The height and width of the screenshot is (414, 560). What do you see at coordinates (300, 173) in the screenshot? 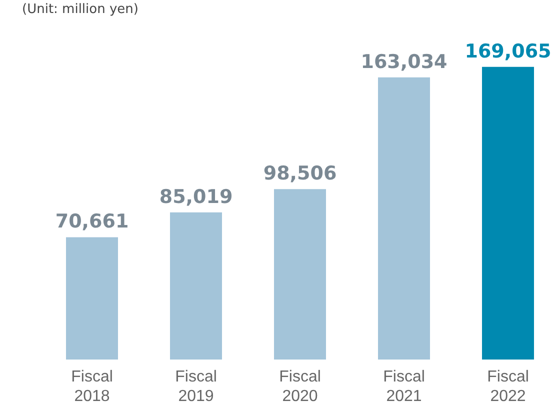
I see `data-label: 98,506` at bounding box center [300, 173].